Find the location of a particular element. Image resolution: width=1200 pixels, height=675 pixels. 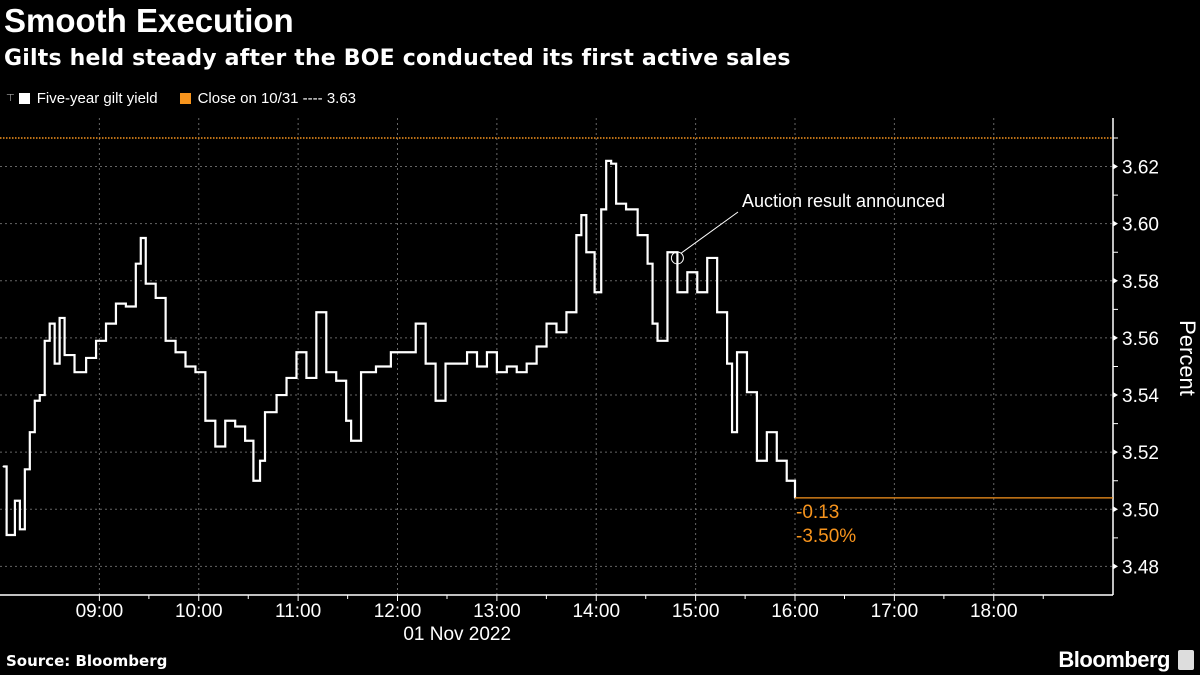

x-tick-label: 13:00 is located at coordinates (497, 611).